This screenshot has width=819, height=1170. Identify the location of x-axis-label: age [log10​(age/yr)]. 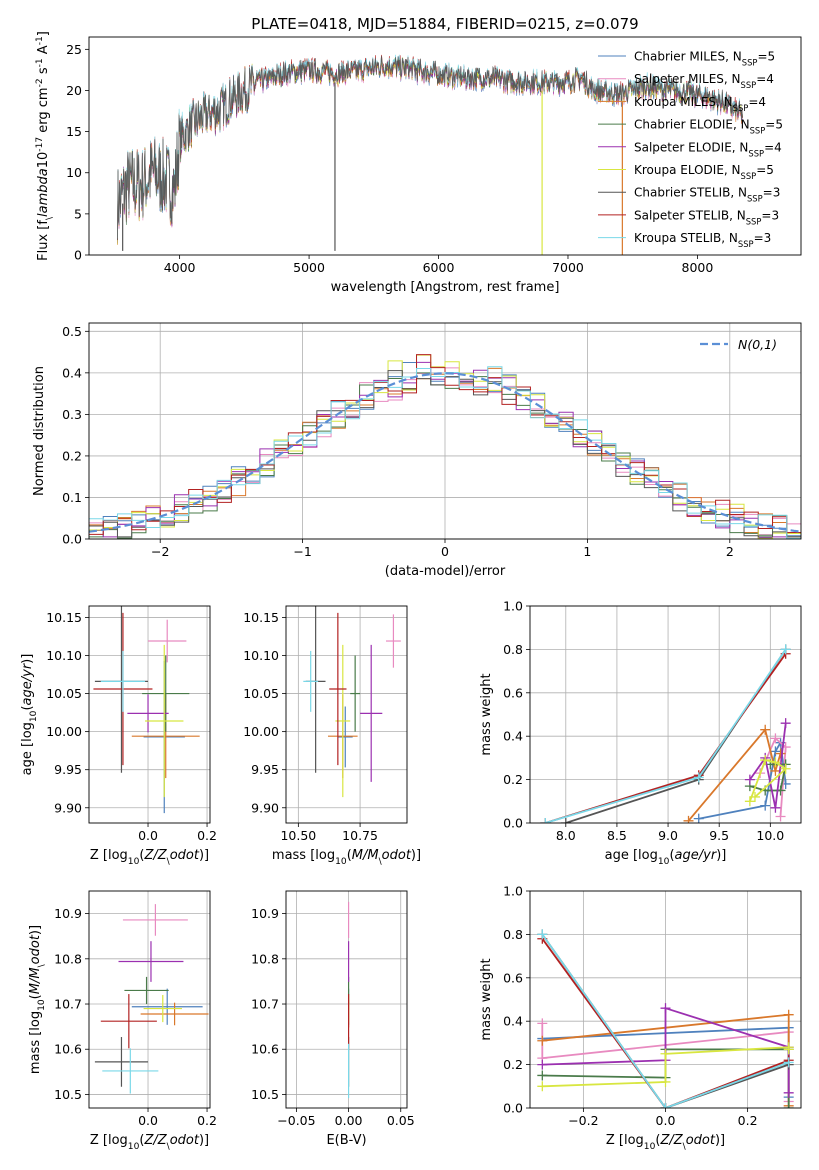
(666, 857).